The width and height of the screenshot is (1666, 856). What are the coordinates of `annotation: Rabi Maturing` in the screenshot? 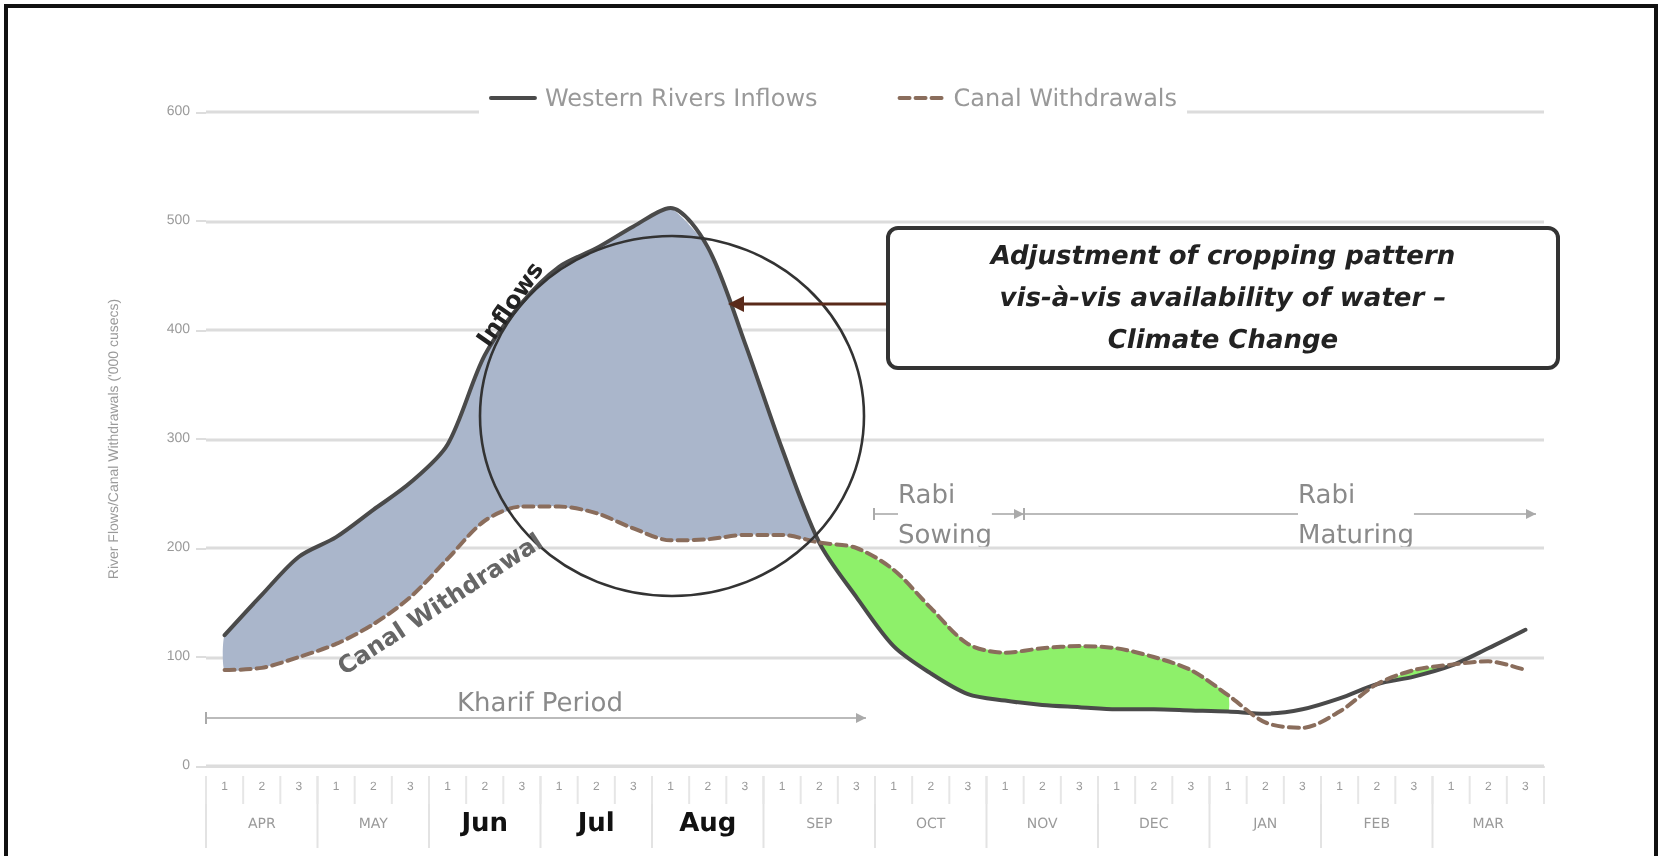 It's located at (1356, 516).